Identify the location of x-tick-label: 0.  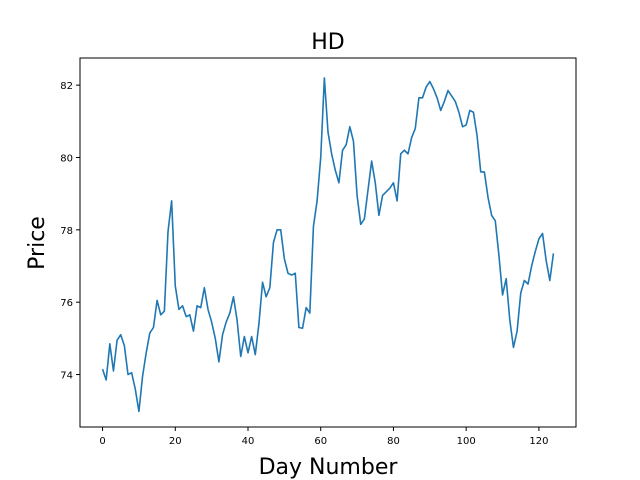
(102, 441).